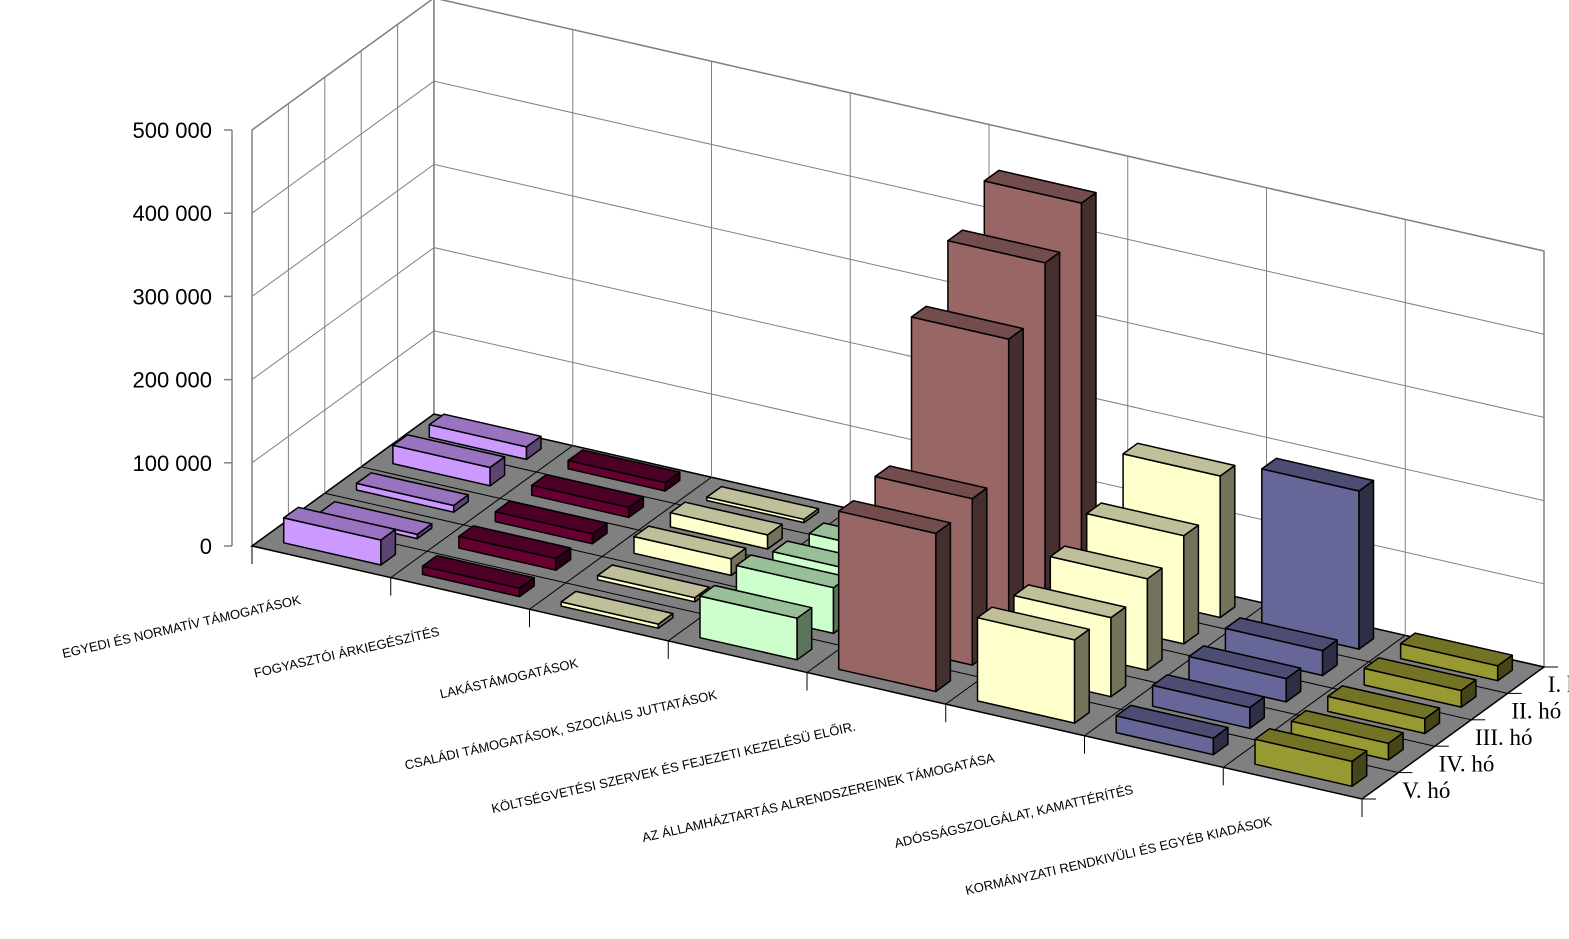  I want to click on category-label: EGYEDI ÉS NORMATÍV TÁMOGATÁSOK, so click(182, 626).